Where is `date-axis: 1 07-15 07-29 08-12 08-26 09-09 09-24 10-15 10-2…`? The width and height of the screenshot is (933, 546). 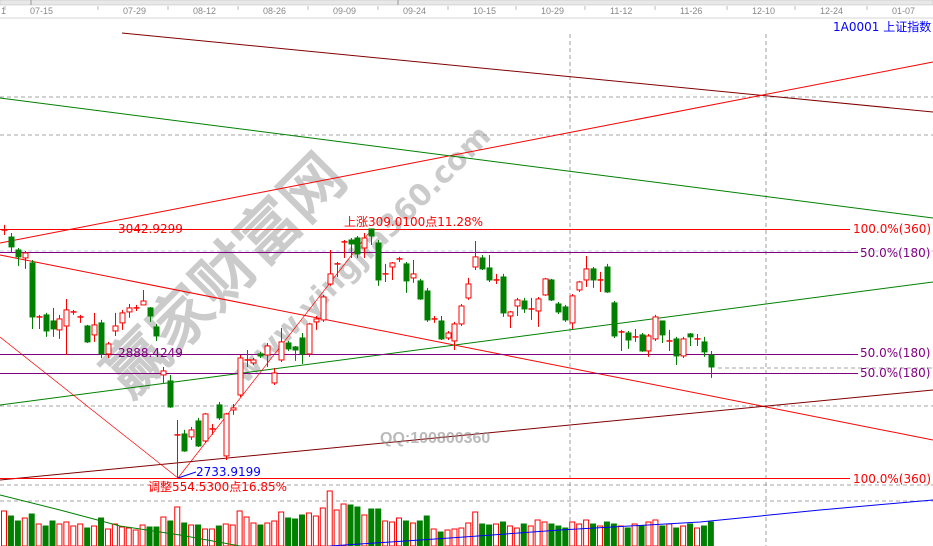 date-axis: 1 07-15 07-29 08-12 08-26 09-09 09-24 10-15 10-2… is located at coordinates (458, 11).